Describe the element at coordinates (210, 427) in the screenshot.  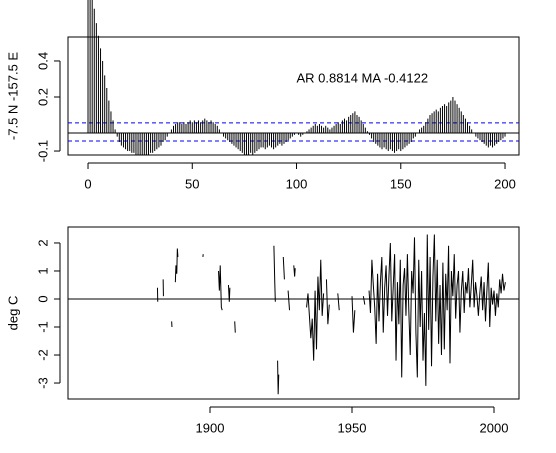
I see `x-tick-label: 1900` at that location.